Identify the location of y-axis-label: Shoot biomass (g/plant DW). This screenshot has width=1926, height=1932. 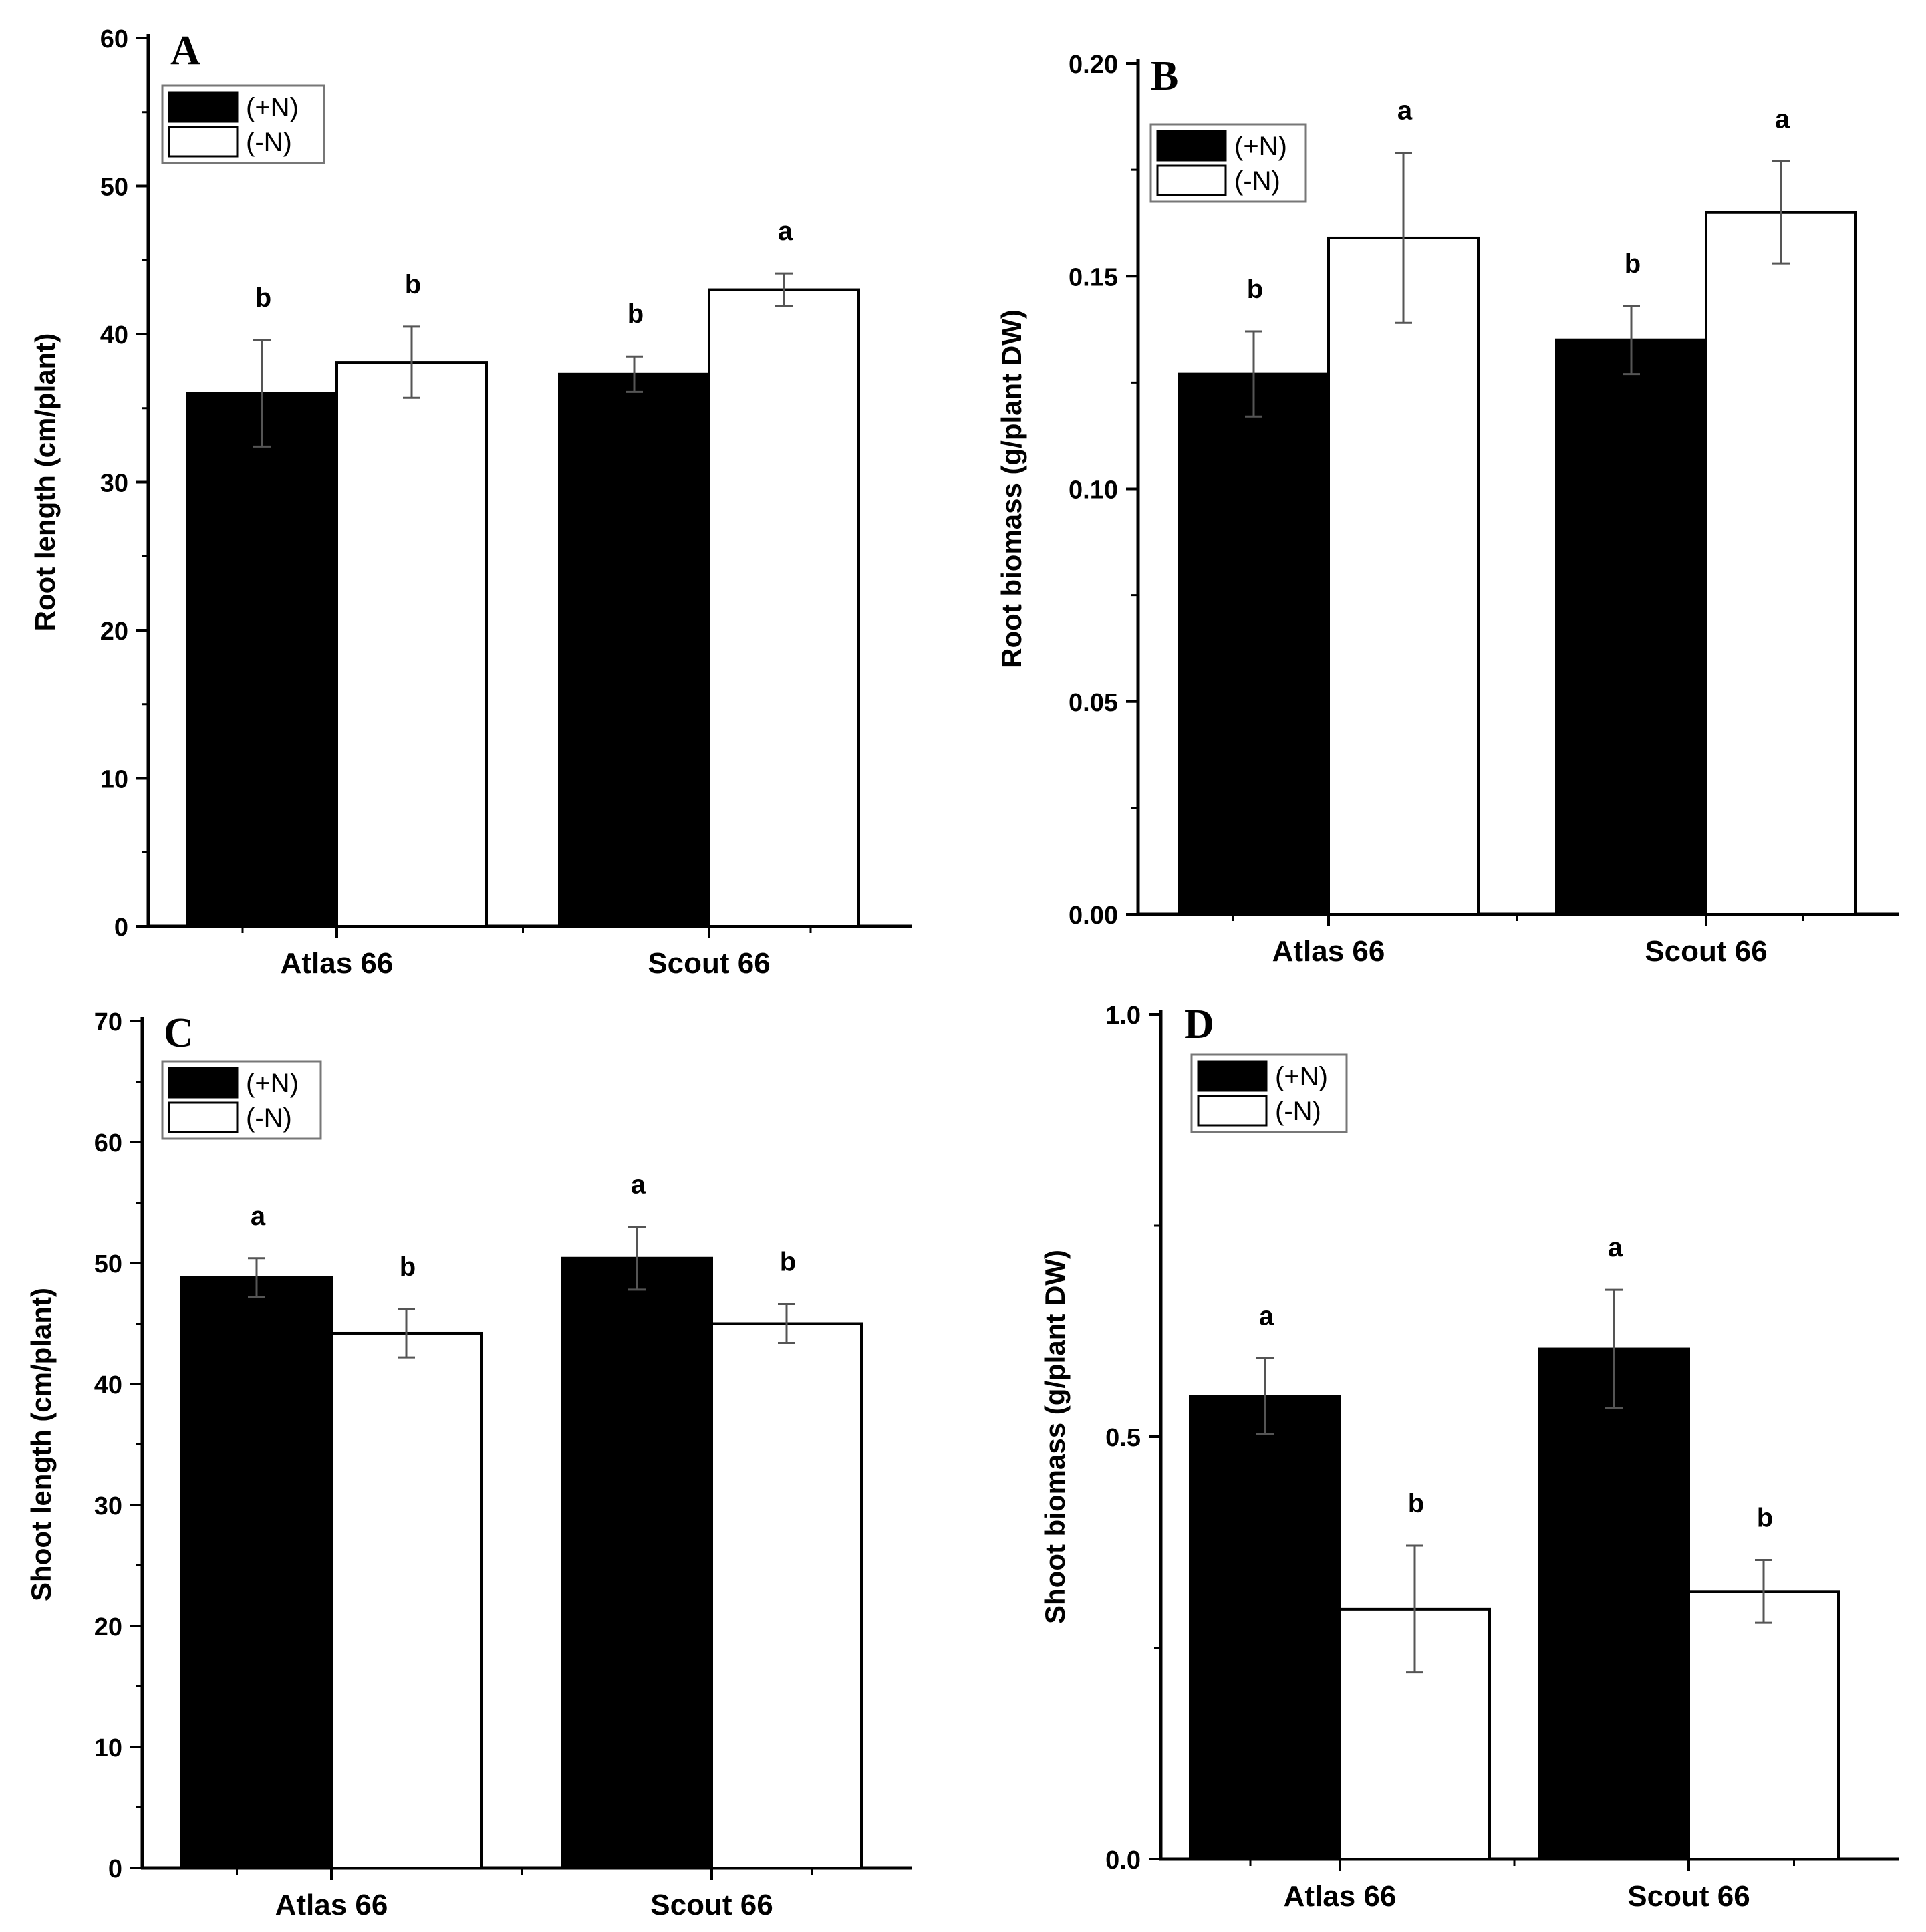
(1055, 1437).